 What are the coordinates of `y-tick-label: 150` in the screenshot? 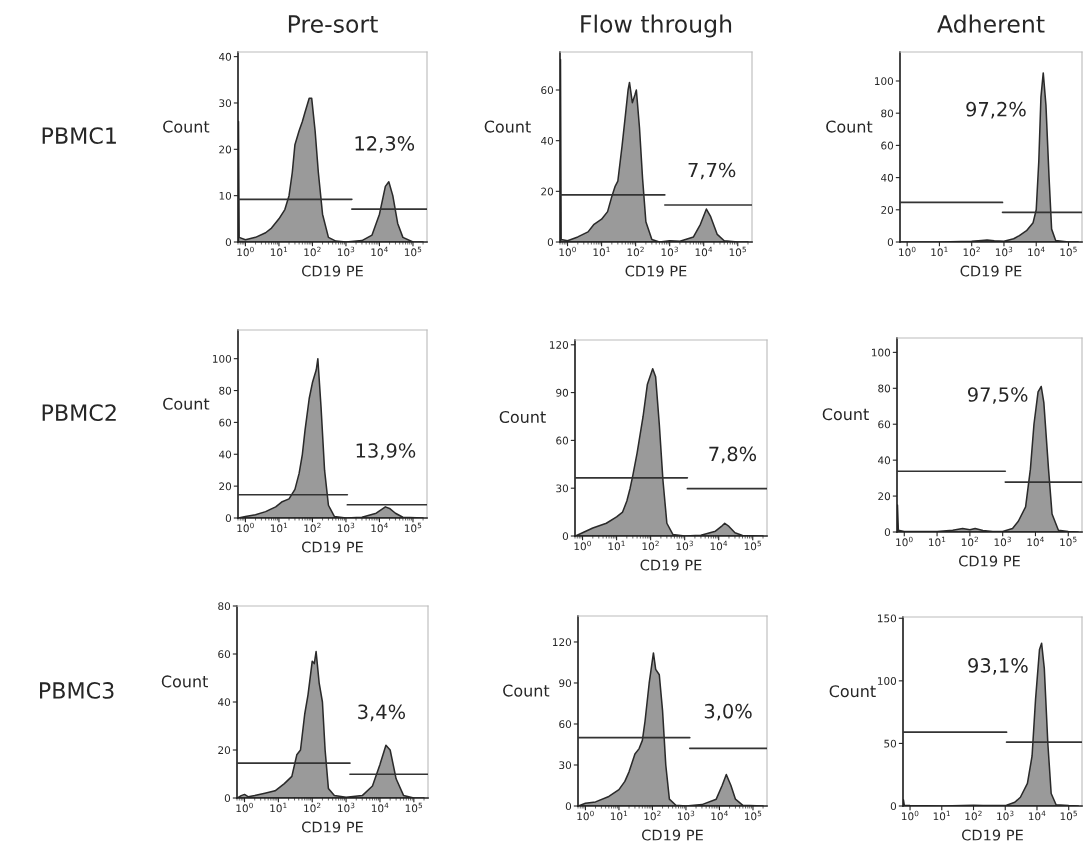 It's located at (887, 618).